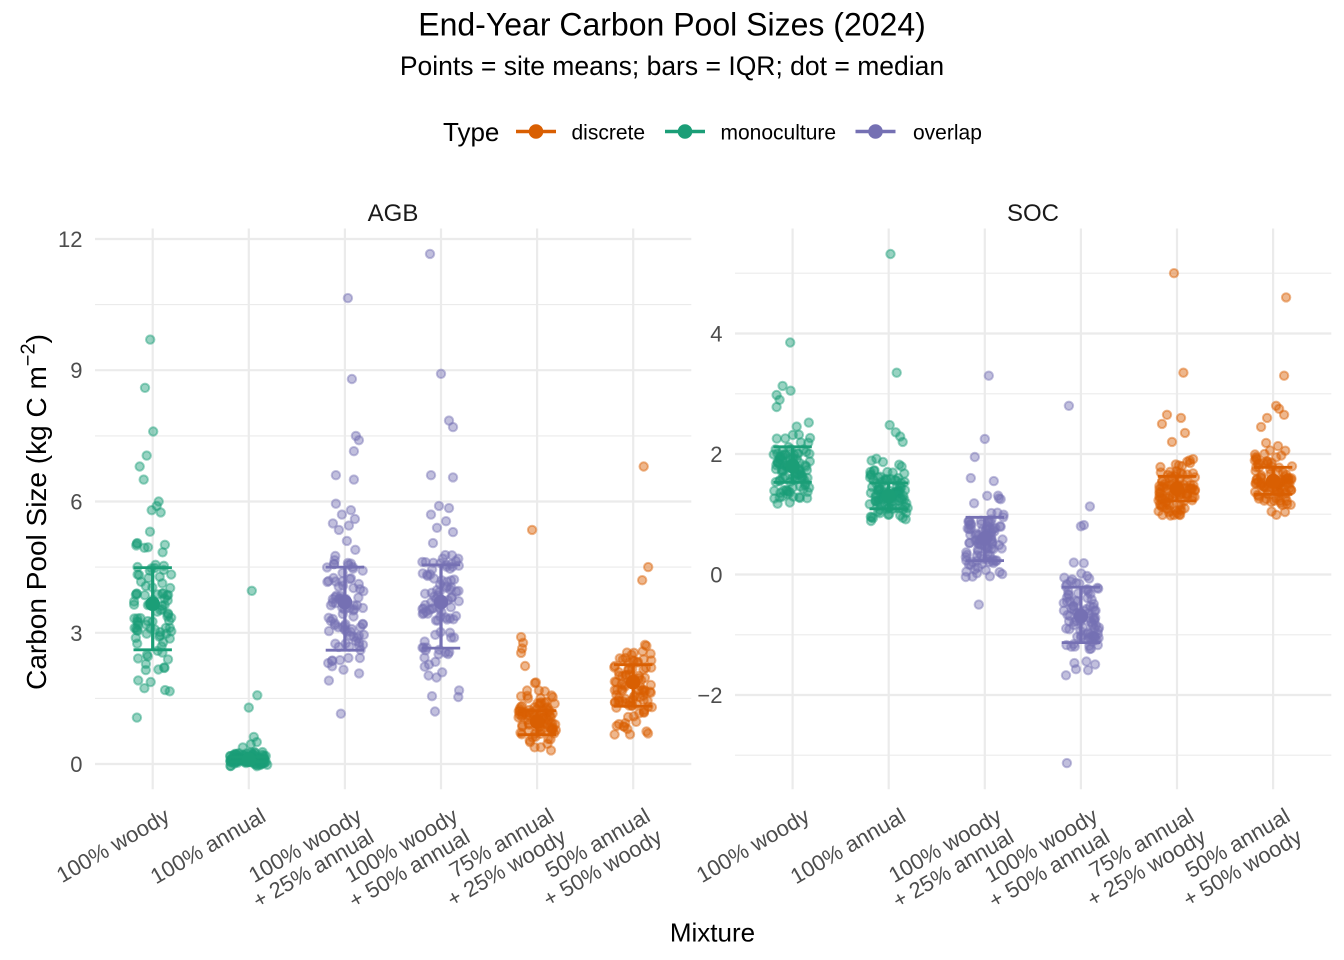 This screenshot has height=960, width=1344. Describe the element at coordinates (609, 133) in the screenshot. I see `svg-text: discrete` at that location.